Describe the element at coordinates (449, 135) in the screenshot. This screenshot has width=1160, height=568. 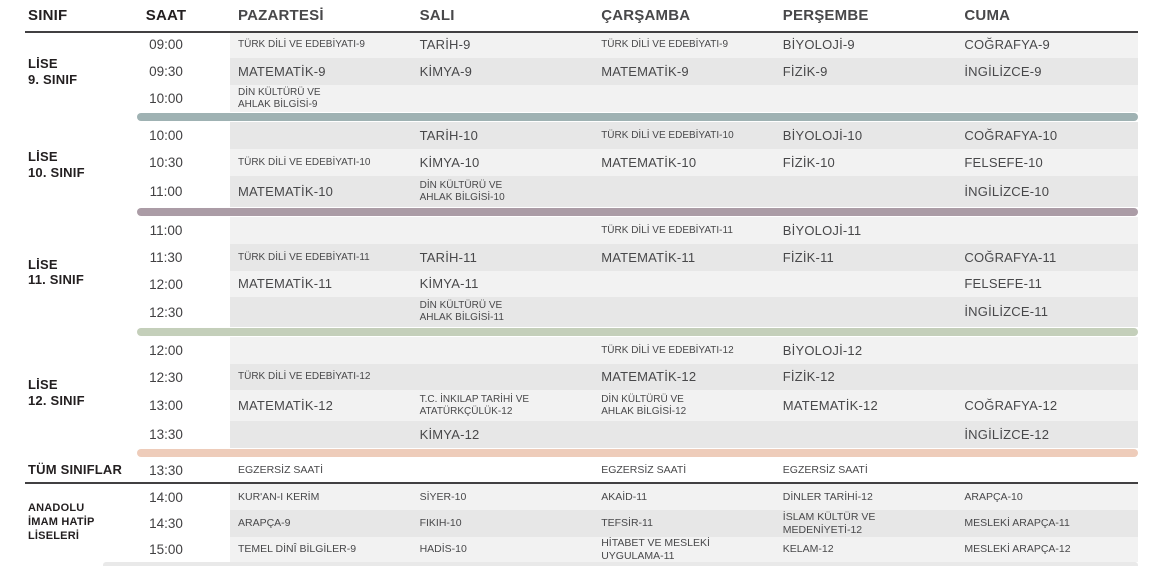
I see `subject-cell: TARİH-10` at that location.